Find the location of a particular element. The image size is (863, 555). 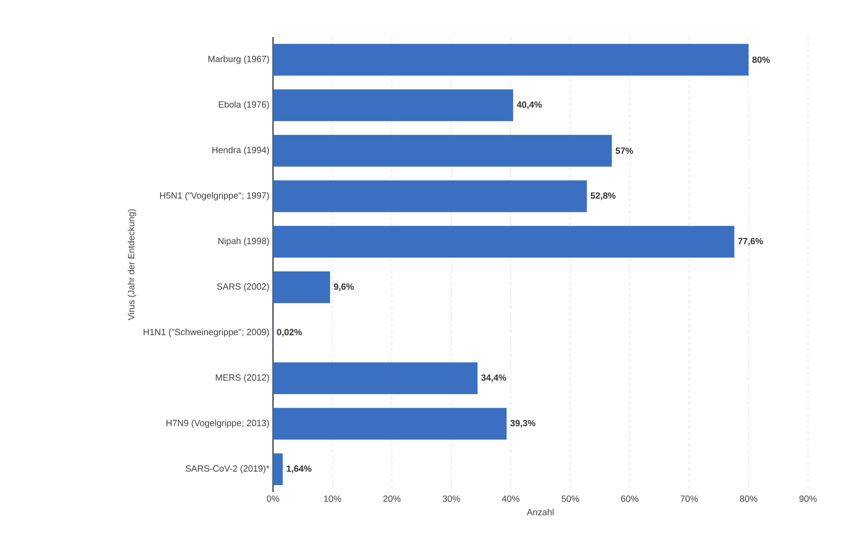

data-label: 80% is located at coordinates (761, 59).